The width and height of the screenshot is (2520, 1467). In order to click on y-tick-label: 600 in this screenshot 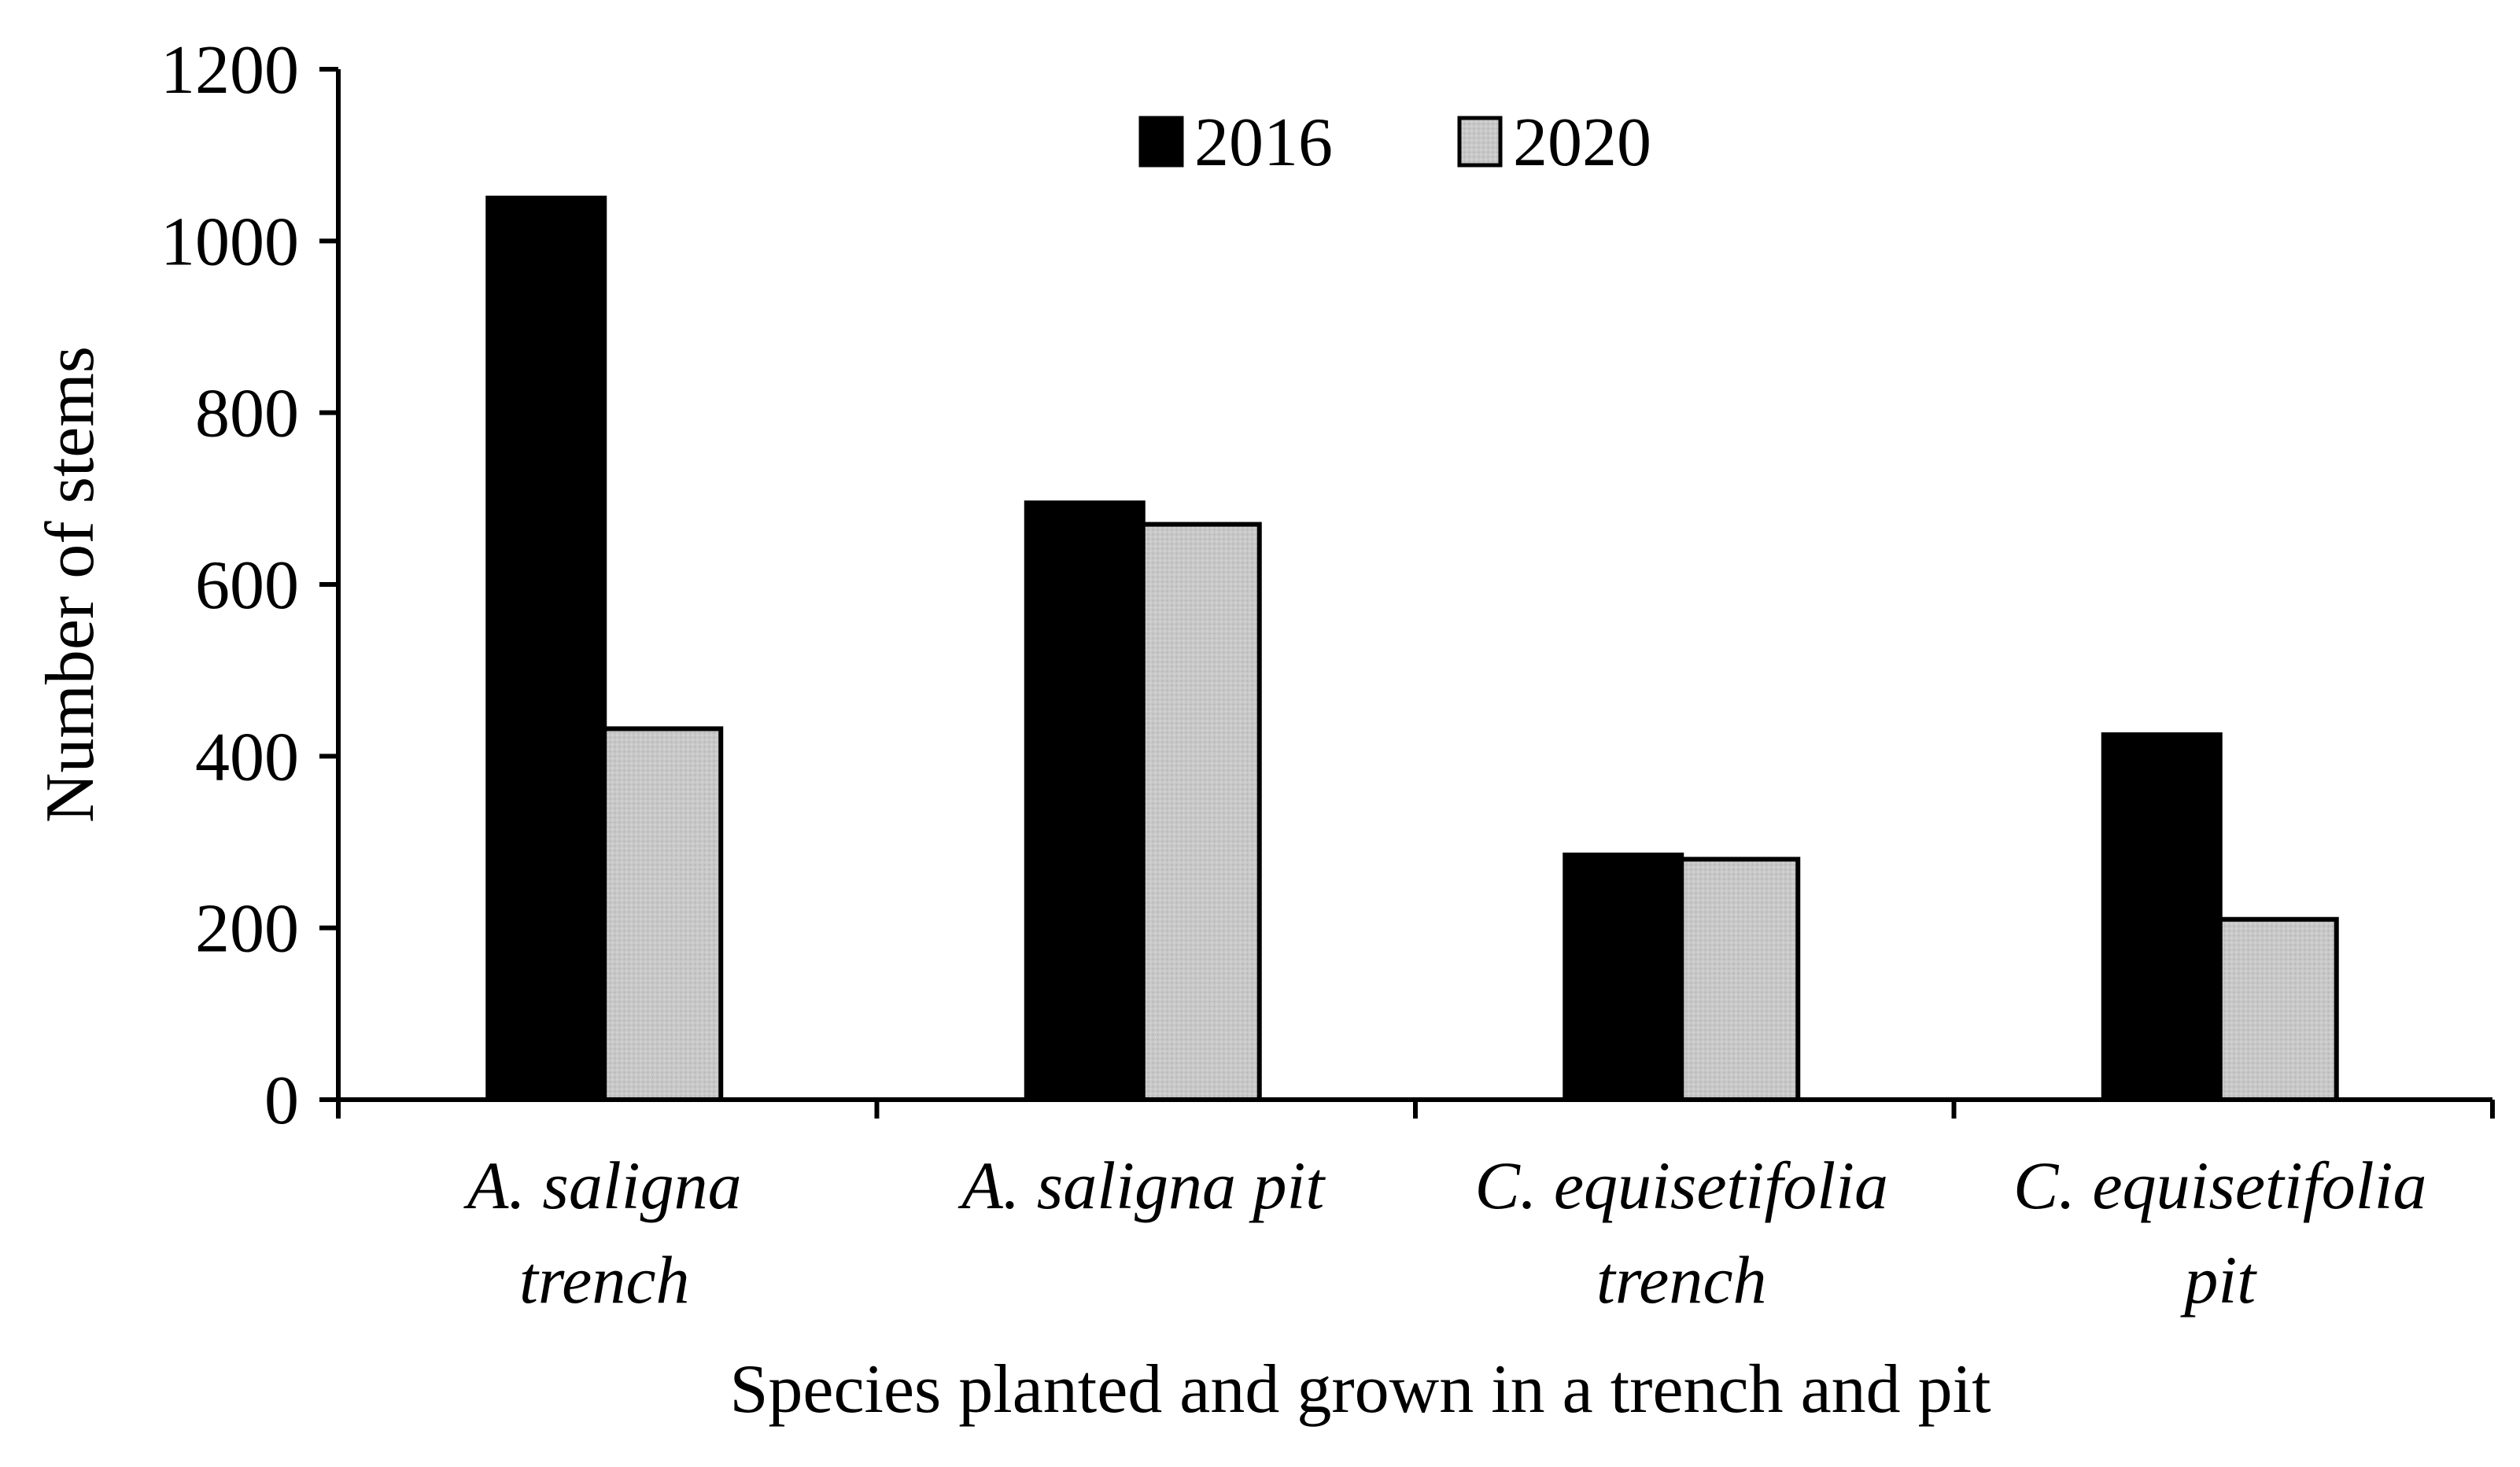, I will do `click(247, 585)`.